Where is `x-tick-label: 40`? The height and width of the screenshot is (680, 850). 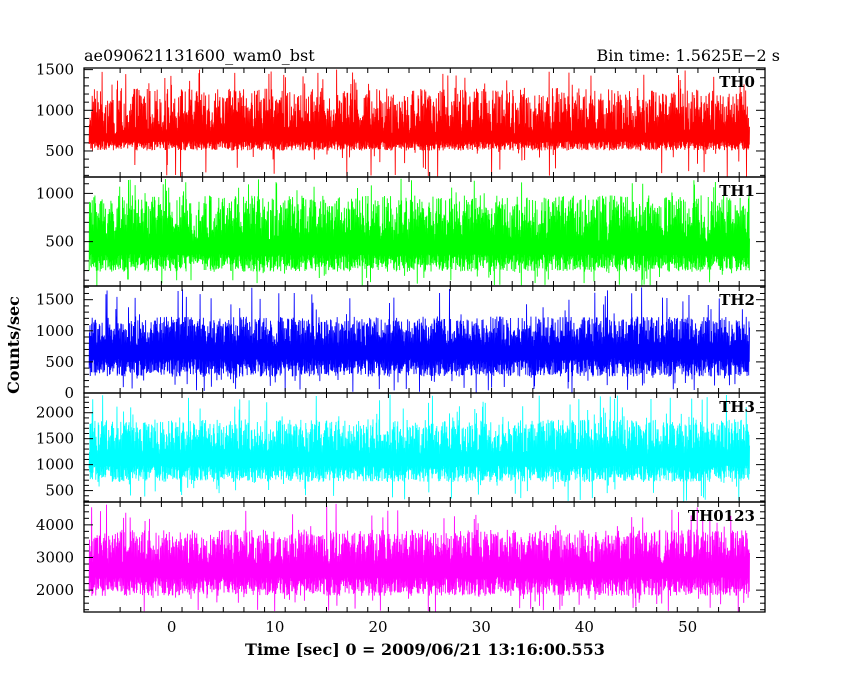
x-tick-label: 40 is located at coordinates (584, 627).